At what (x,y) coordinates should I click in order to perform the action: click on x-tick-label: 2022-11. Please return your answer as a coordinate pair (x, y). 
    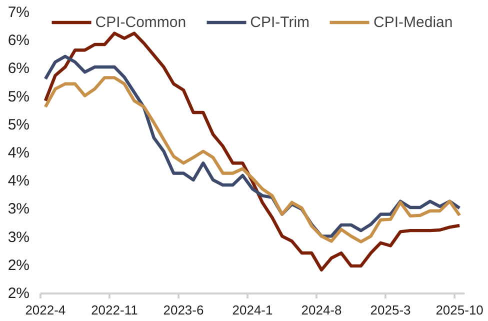
    Looking at the image, I should click on (114, 310).